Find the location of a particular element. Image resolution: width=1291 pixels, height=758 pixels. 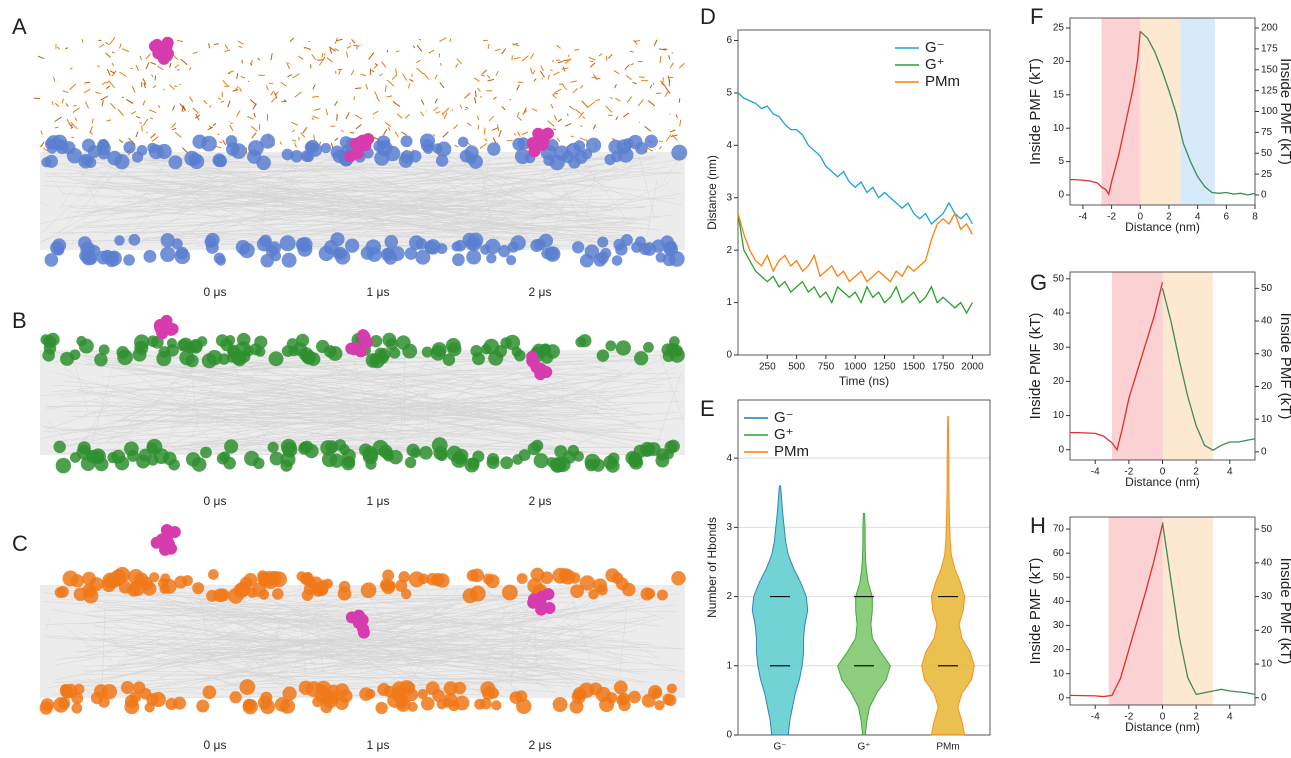

x-tick-label: 1500 is located at coordinates (914, 367).